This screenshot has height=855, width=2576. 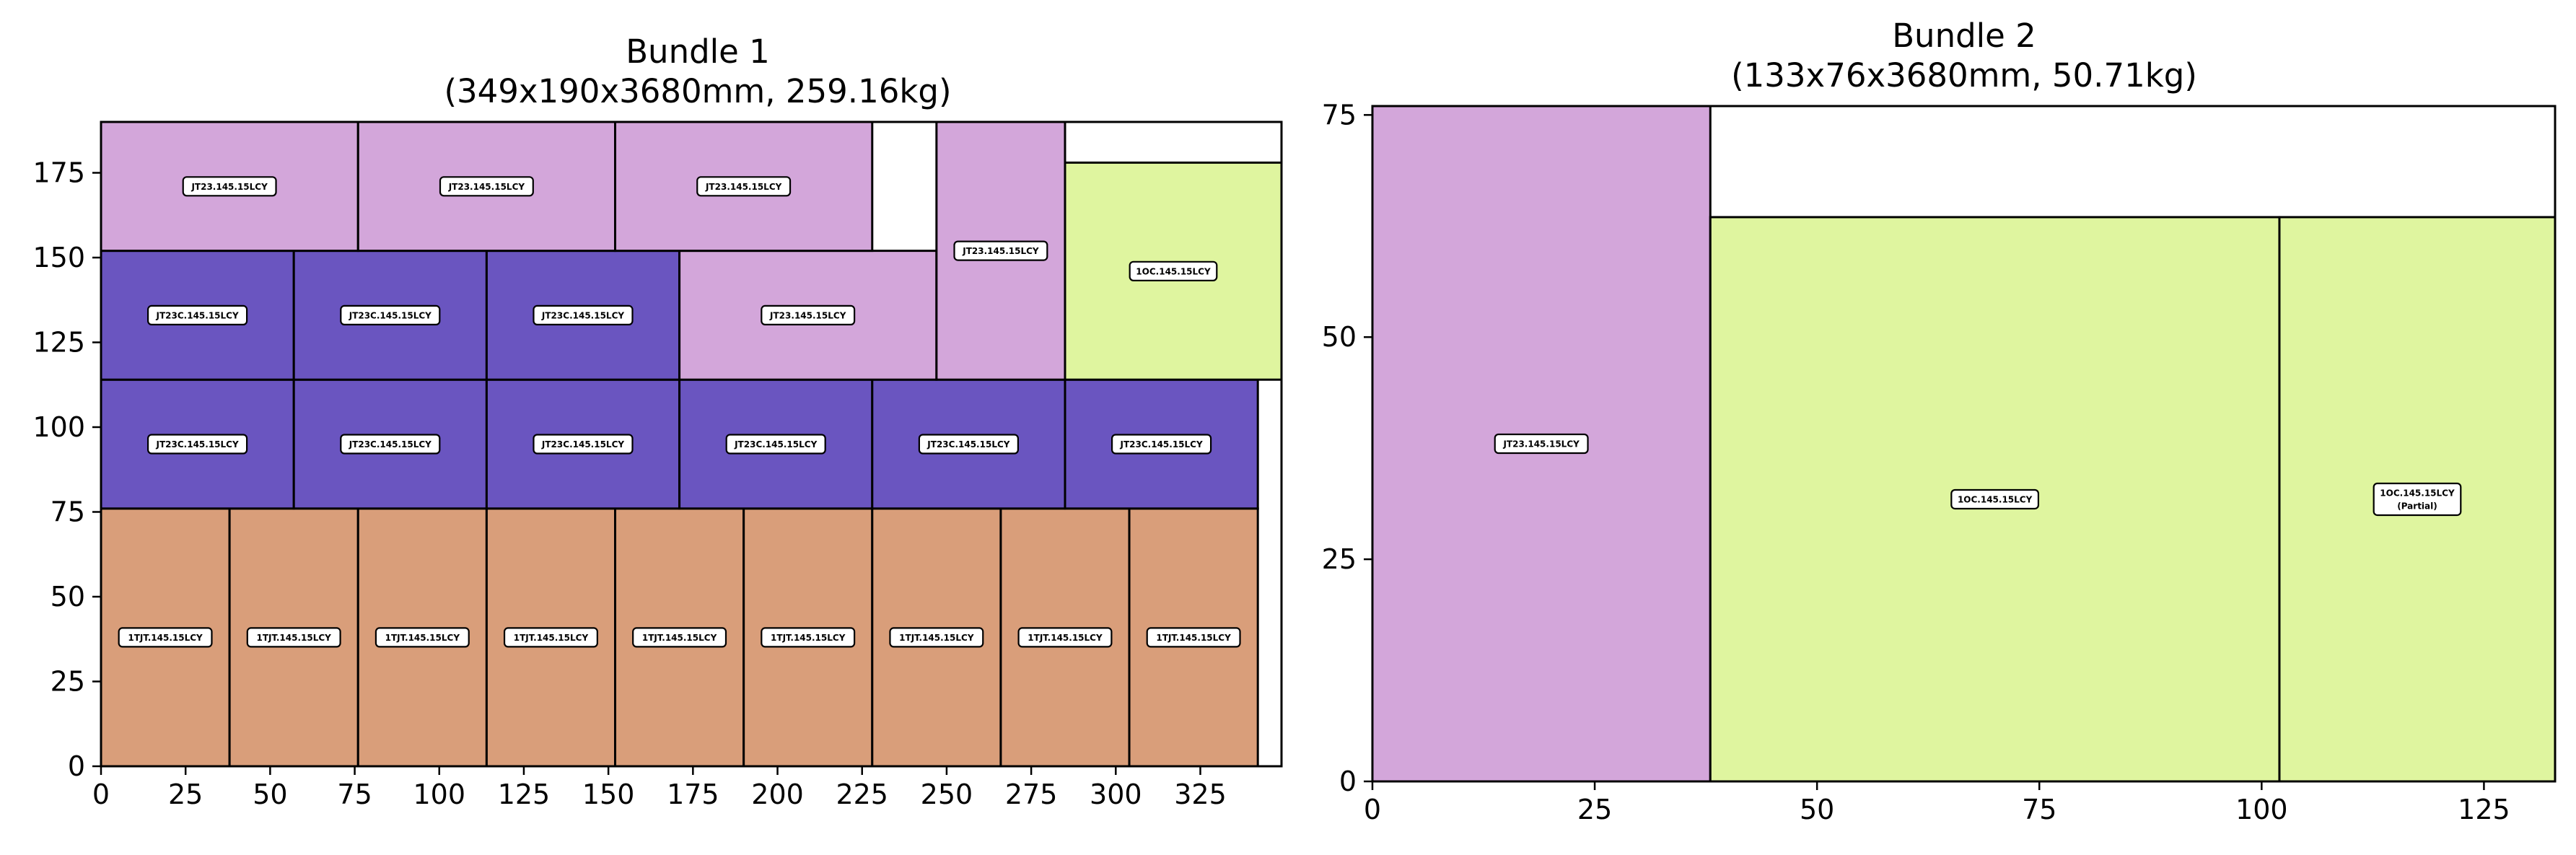 I want to click on bundle-2-subtitle: (133x76x3680mm, 50.71kg), so click(x=1964, y=75).